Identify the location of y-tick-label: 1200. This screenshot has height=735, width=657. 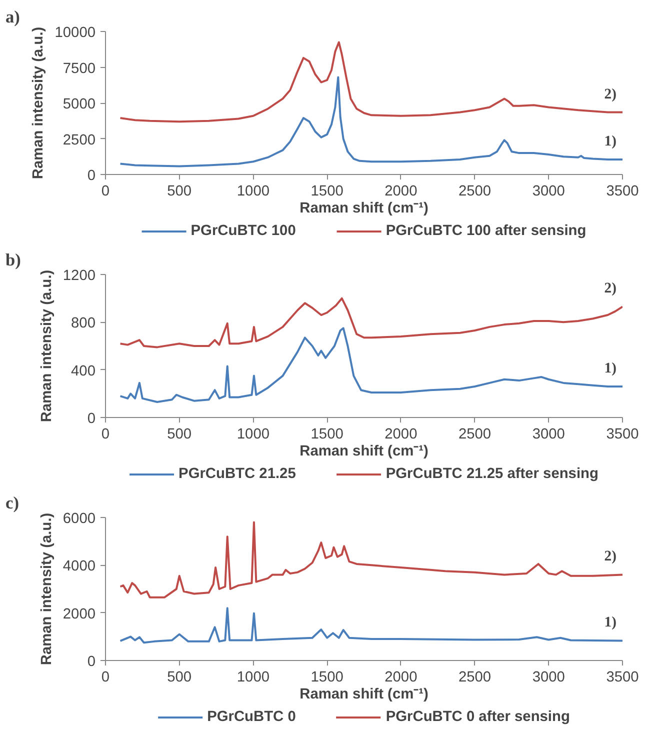
(79, 276).